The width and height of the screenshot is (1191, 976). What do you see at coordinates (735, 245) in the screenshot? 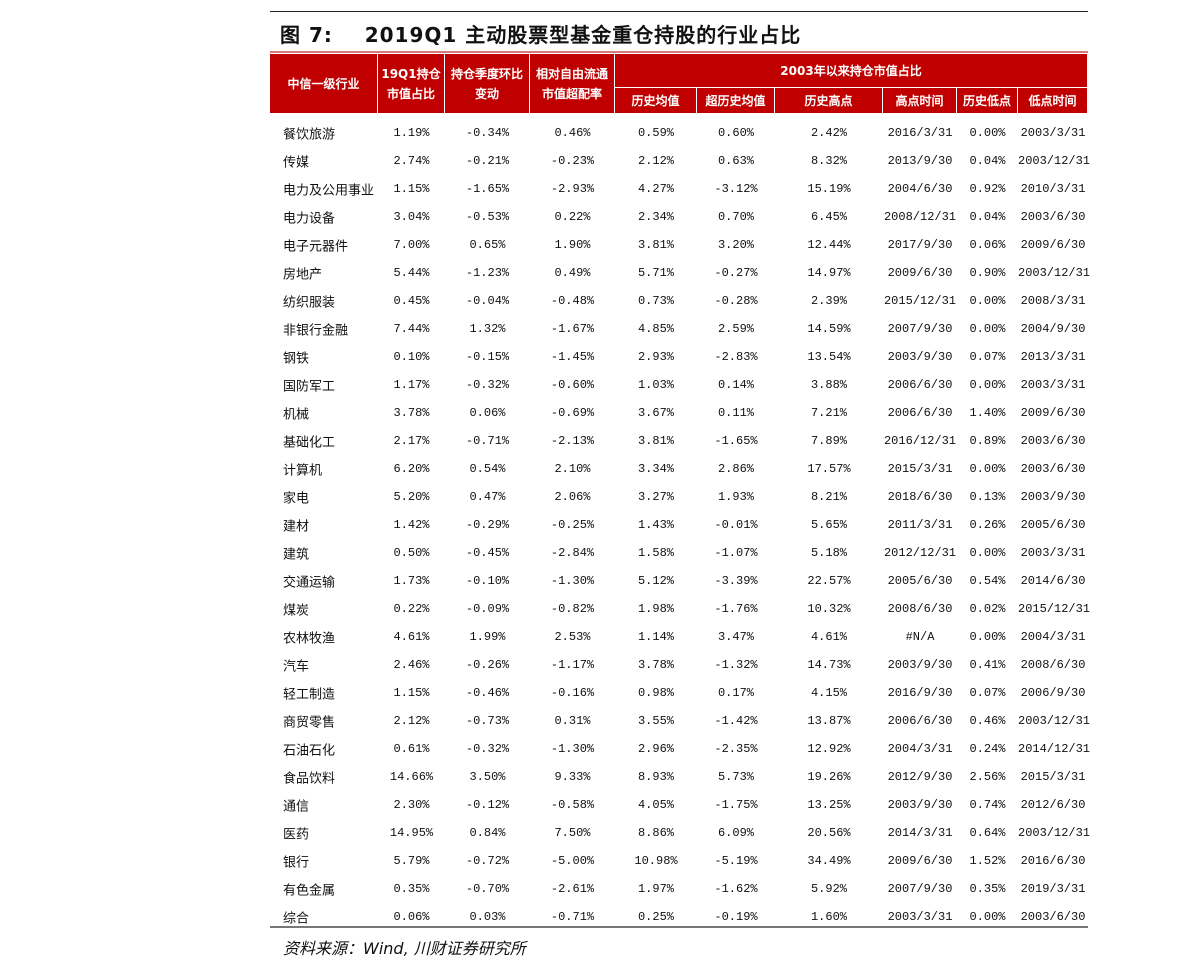
I see `table-cell: 3.20%` at bounding box center [735, 245].